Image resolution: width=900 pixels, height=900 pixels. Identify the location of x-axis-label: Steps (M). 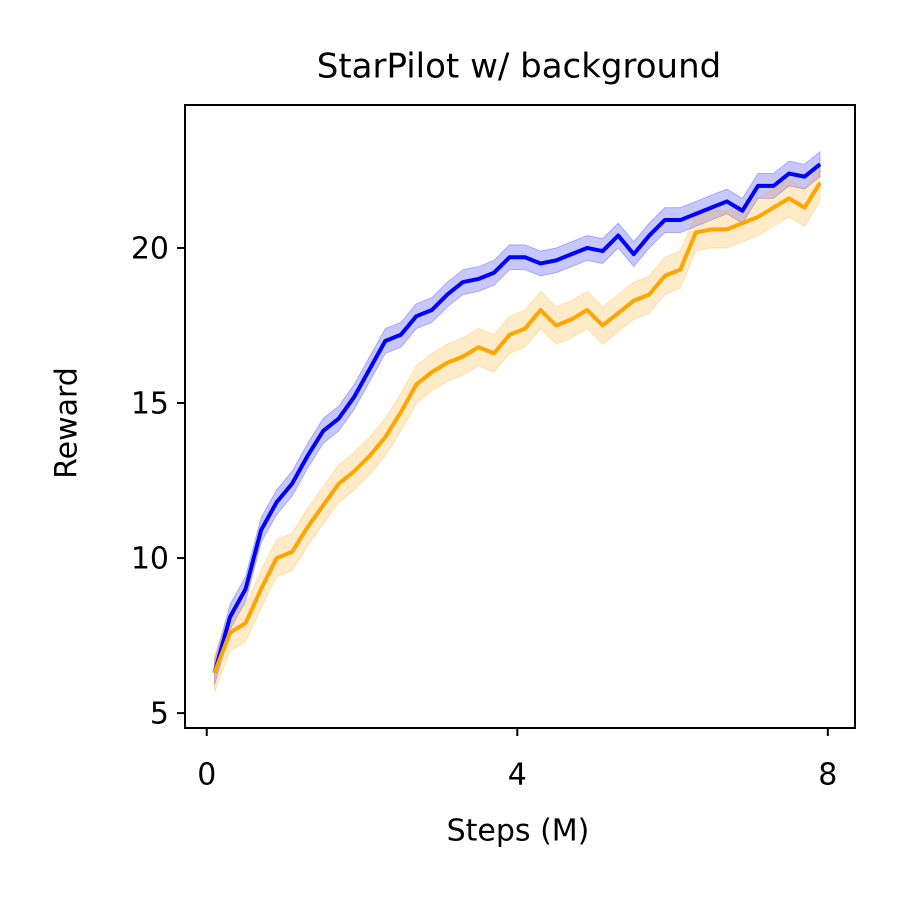
(518, 831).